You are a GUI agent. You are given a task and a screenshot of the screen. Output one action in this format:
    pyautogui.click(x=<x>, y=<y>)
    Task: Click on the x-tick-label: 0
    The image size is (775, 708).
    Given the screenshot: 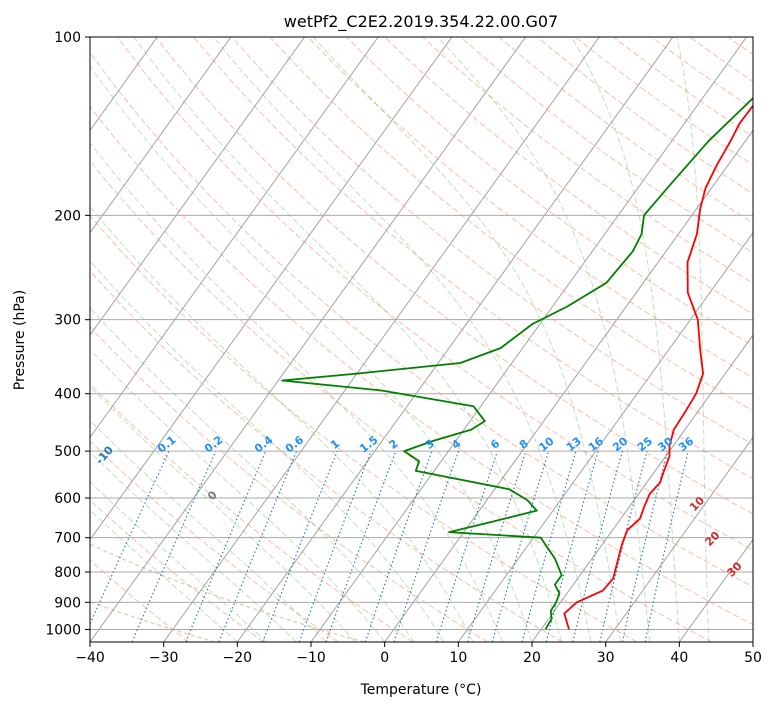 What is the action you would take?
    pyautogui.click(x=384, y=658)
    